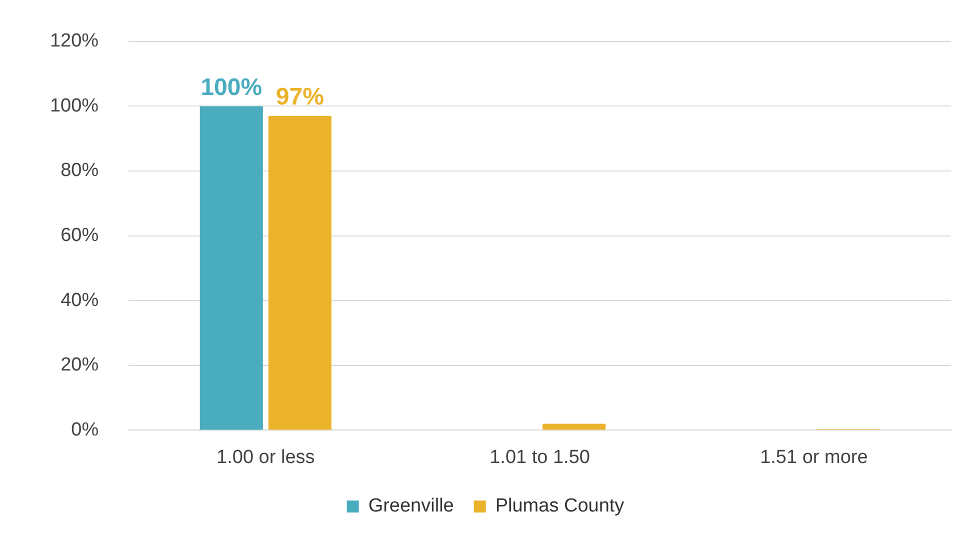  Describe the element at coordinates (814, 457) in the screenshot. I see `x-tick-label: 1.51 or more` at that location.